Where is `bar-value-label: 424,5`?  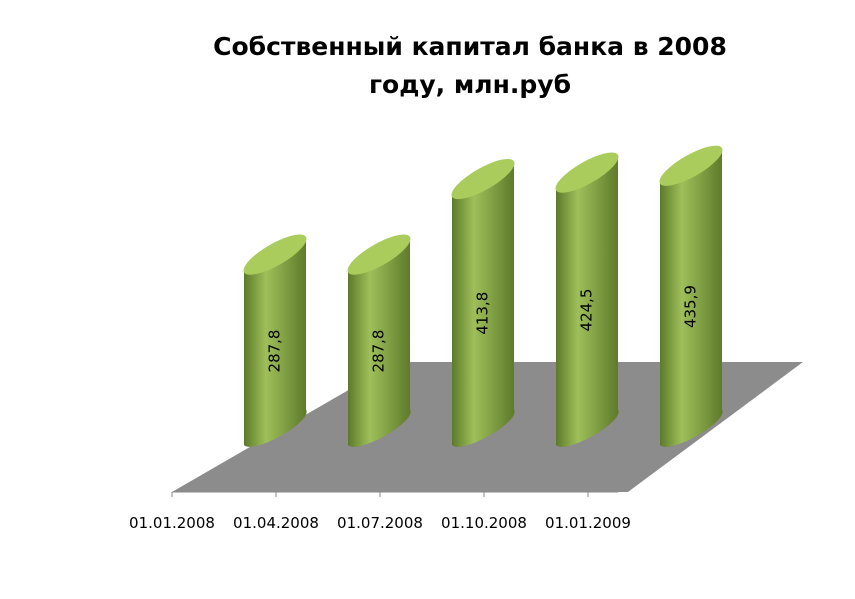 bar-value-label: 424,5 is located at coordinates (587, 310).